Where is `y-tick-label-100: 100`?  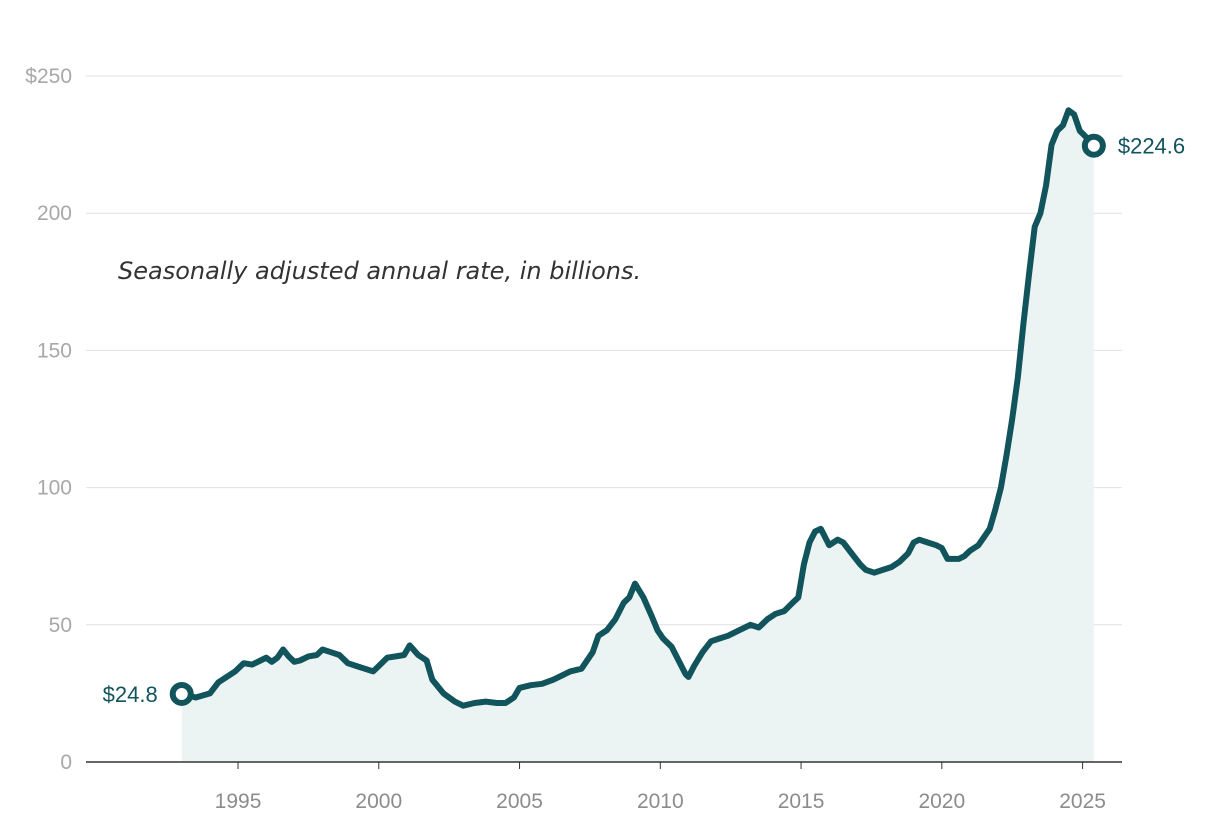
y-tick-label-100: 100 is located at coordinates (54, 488).